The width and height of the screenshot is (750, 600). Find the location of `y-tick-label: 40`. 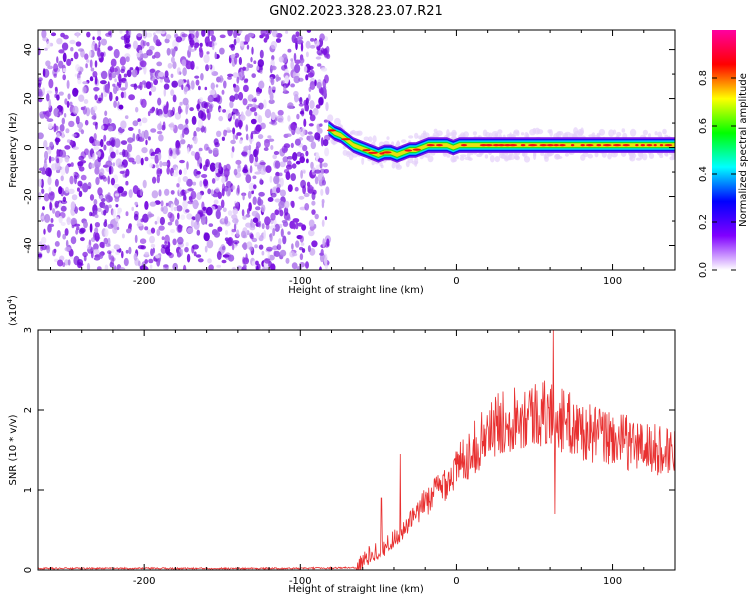

y-tick-label: 40 is located at coordinates (28, 49).